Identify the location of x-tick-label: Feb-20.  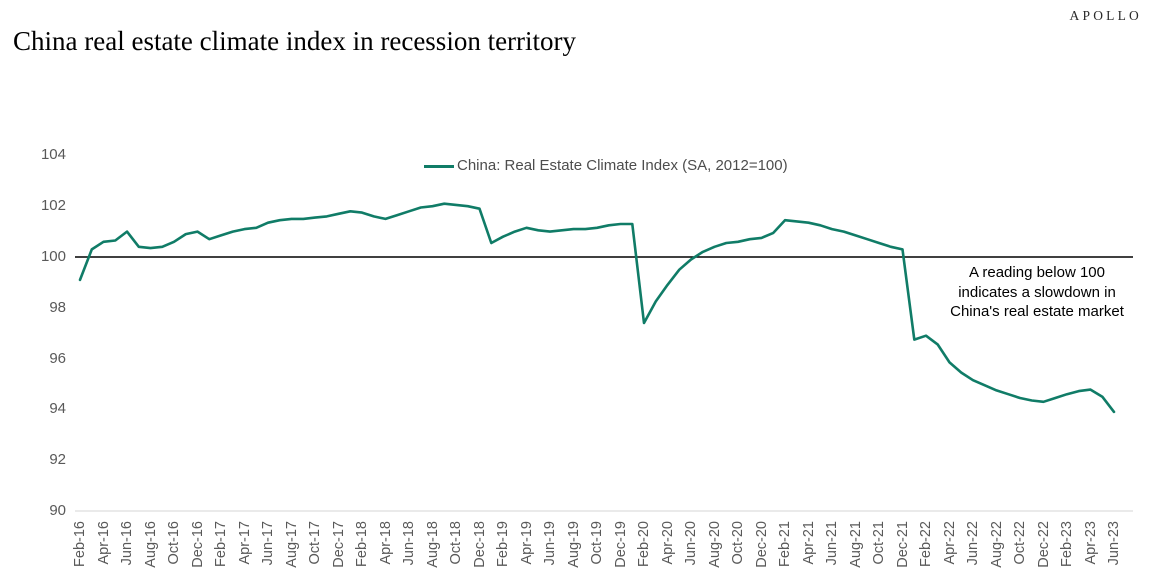
(644, 544).